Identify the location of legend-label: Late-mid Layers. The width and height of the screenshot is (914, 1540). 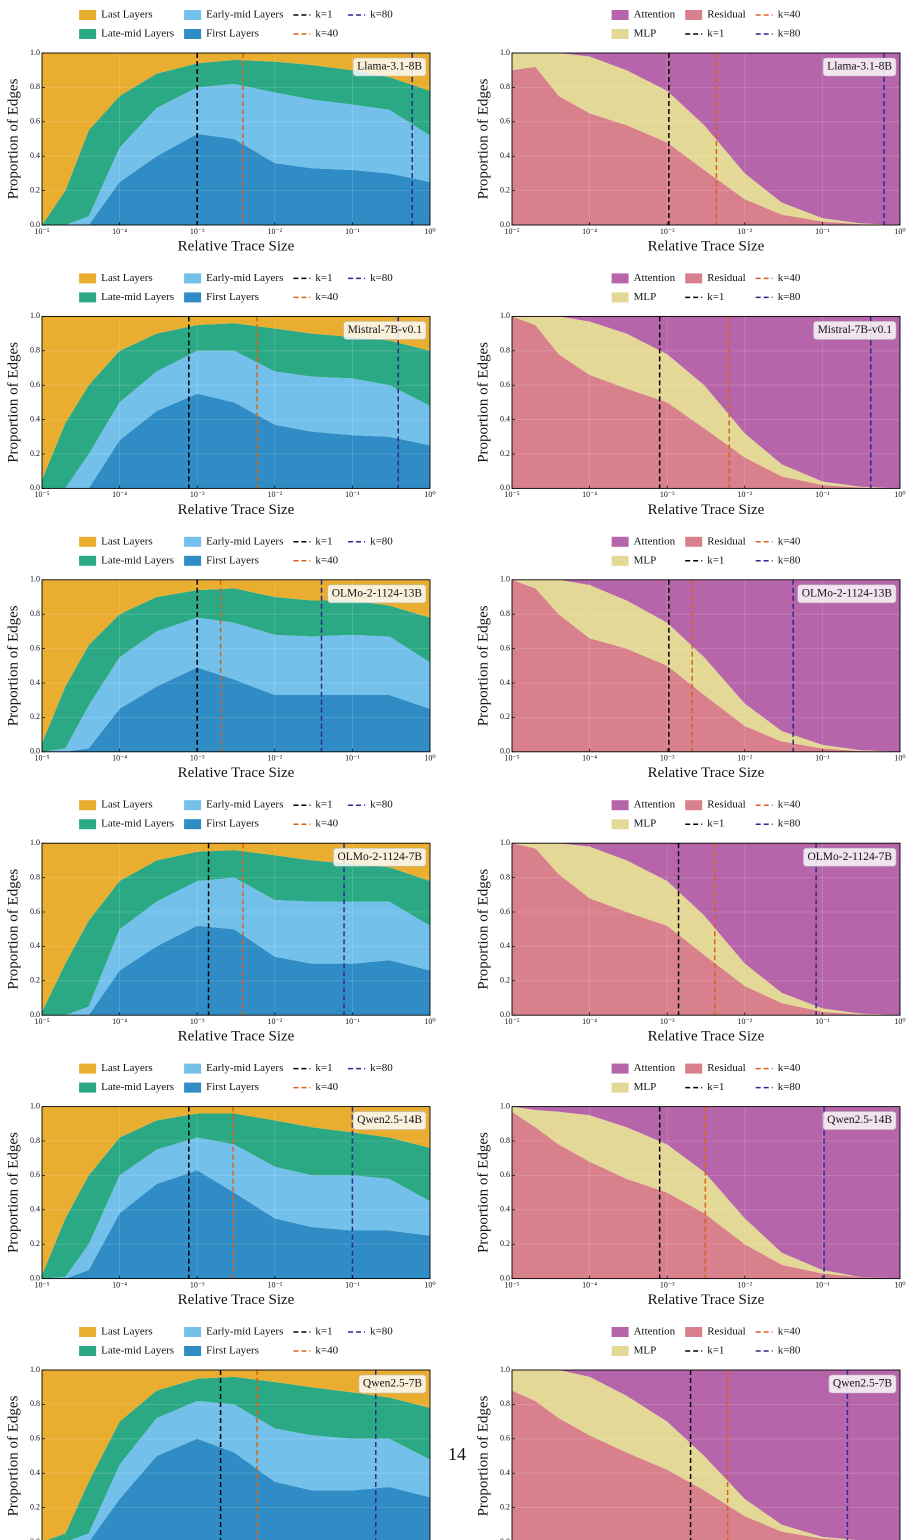
(137, 1087).